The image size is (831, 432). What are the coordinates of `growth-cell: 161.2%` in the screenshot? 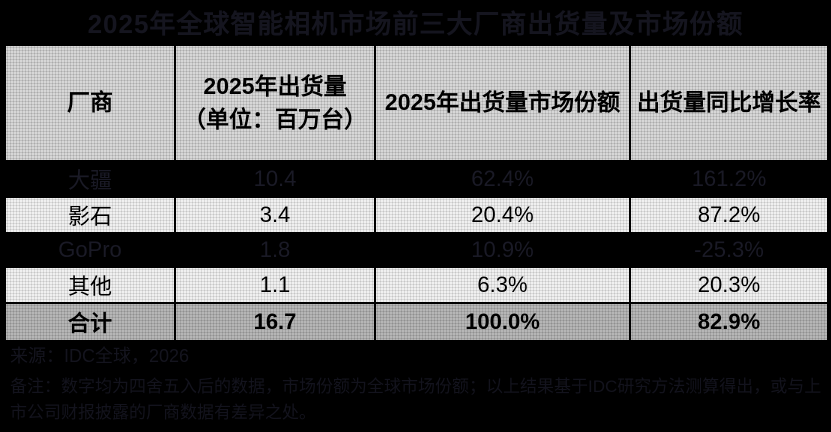 It's located at (729, 179).